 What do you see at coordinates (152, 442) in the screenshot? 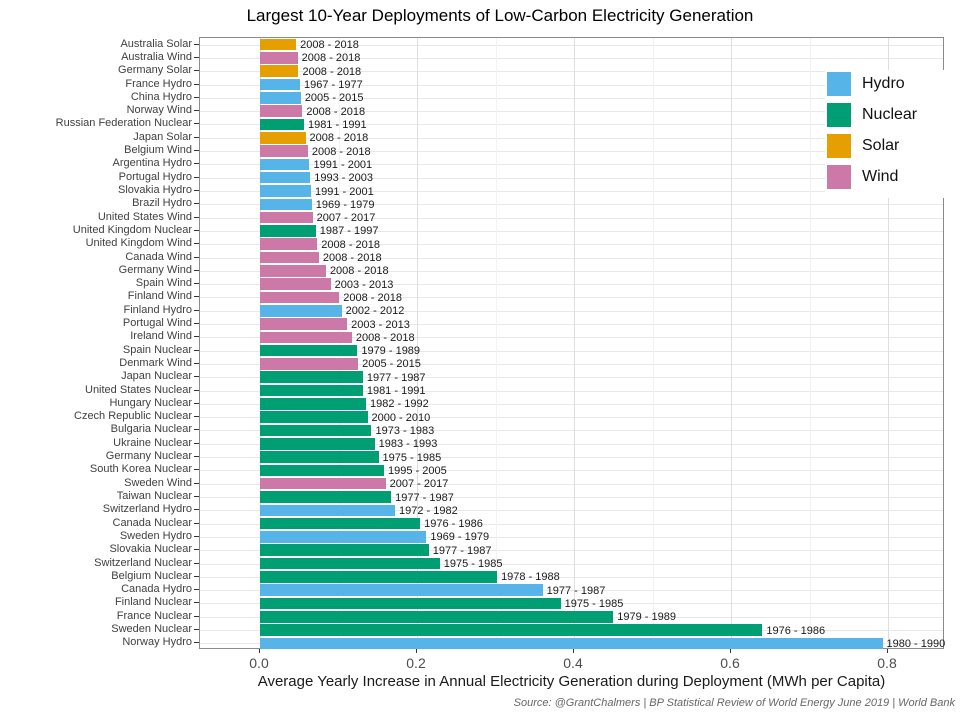
I see `y-axis-label: Ukraine Nuclear` at bounding box center [152, 442].